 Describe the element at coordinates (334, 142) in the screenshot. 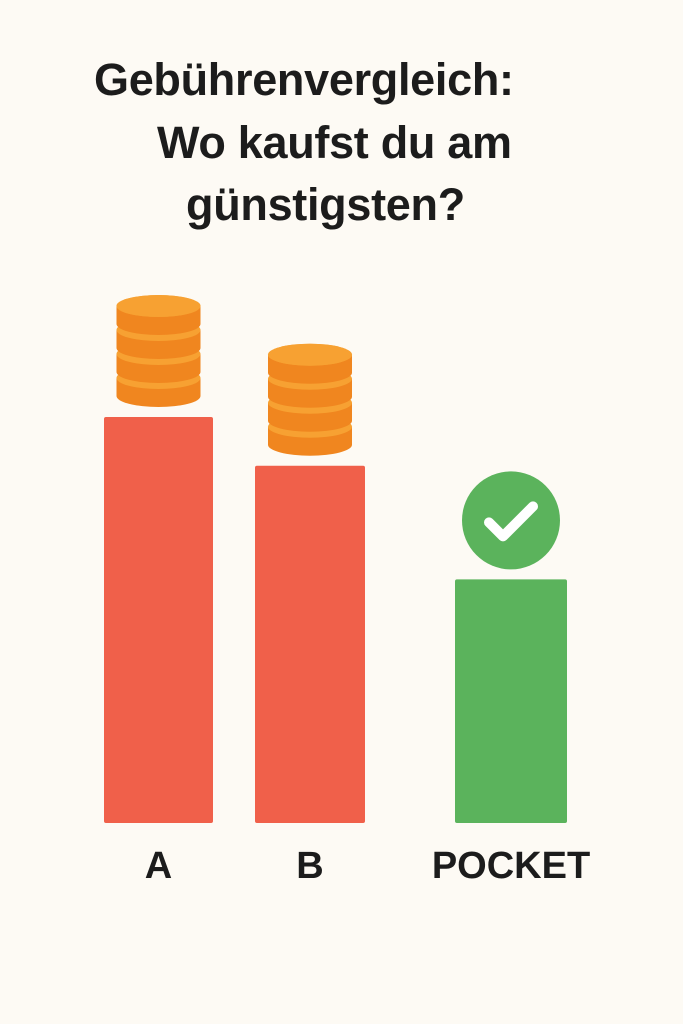

I see `chart-title-line-2: Wo kaufst du am` at that location.